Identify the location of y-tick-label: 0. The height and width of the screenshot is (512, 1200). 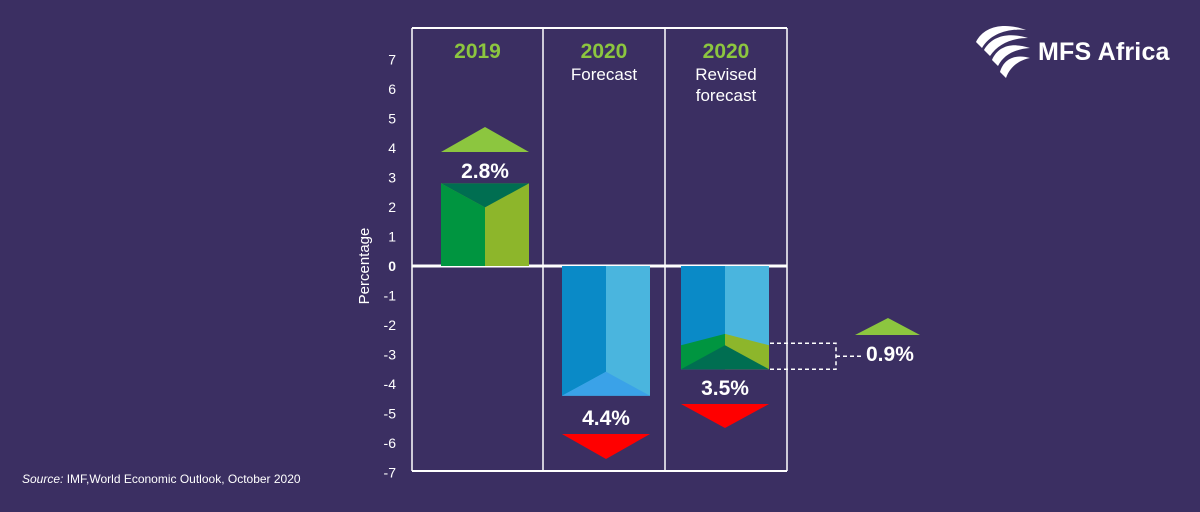
(392, 266).